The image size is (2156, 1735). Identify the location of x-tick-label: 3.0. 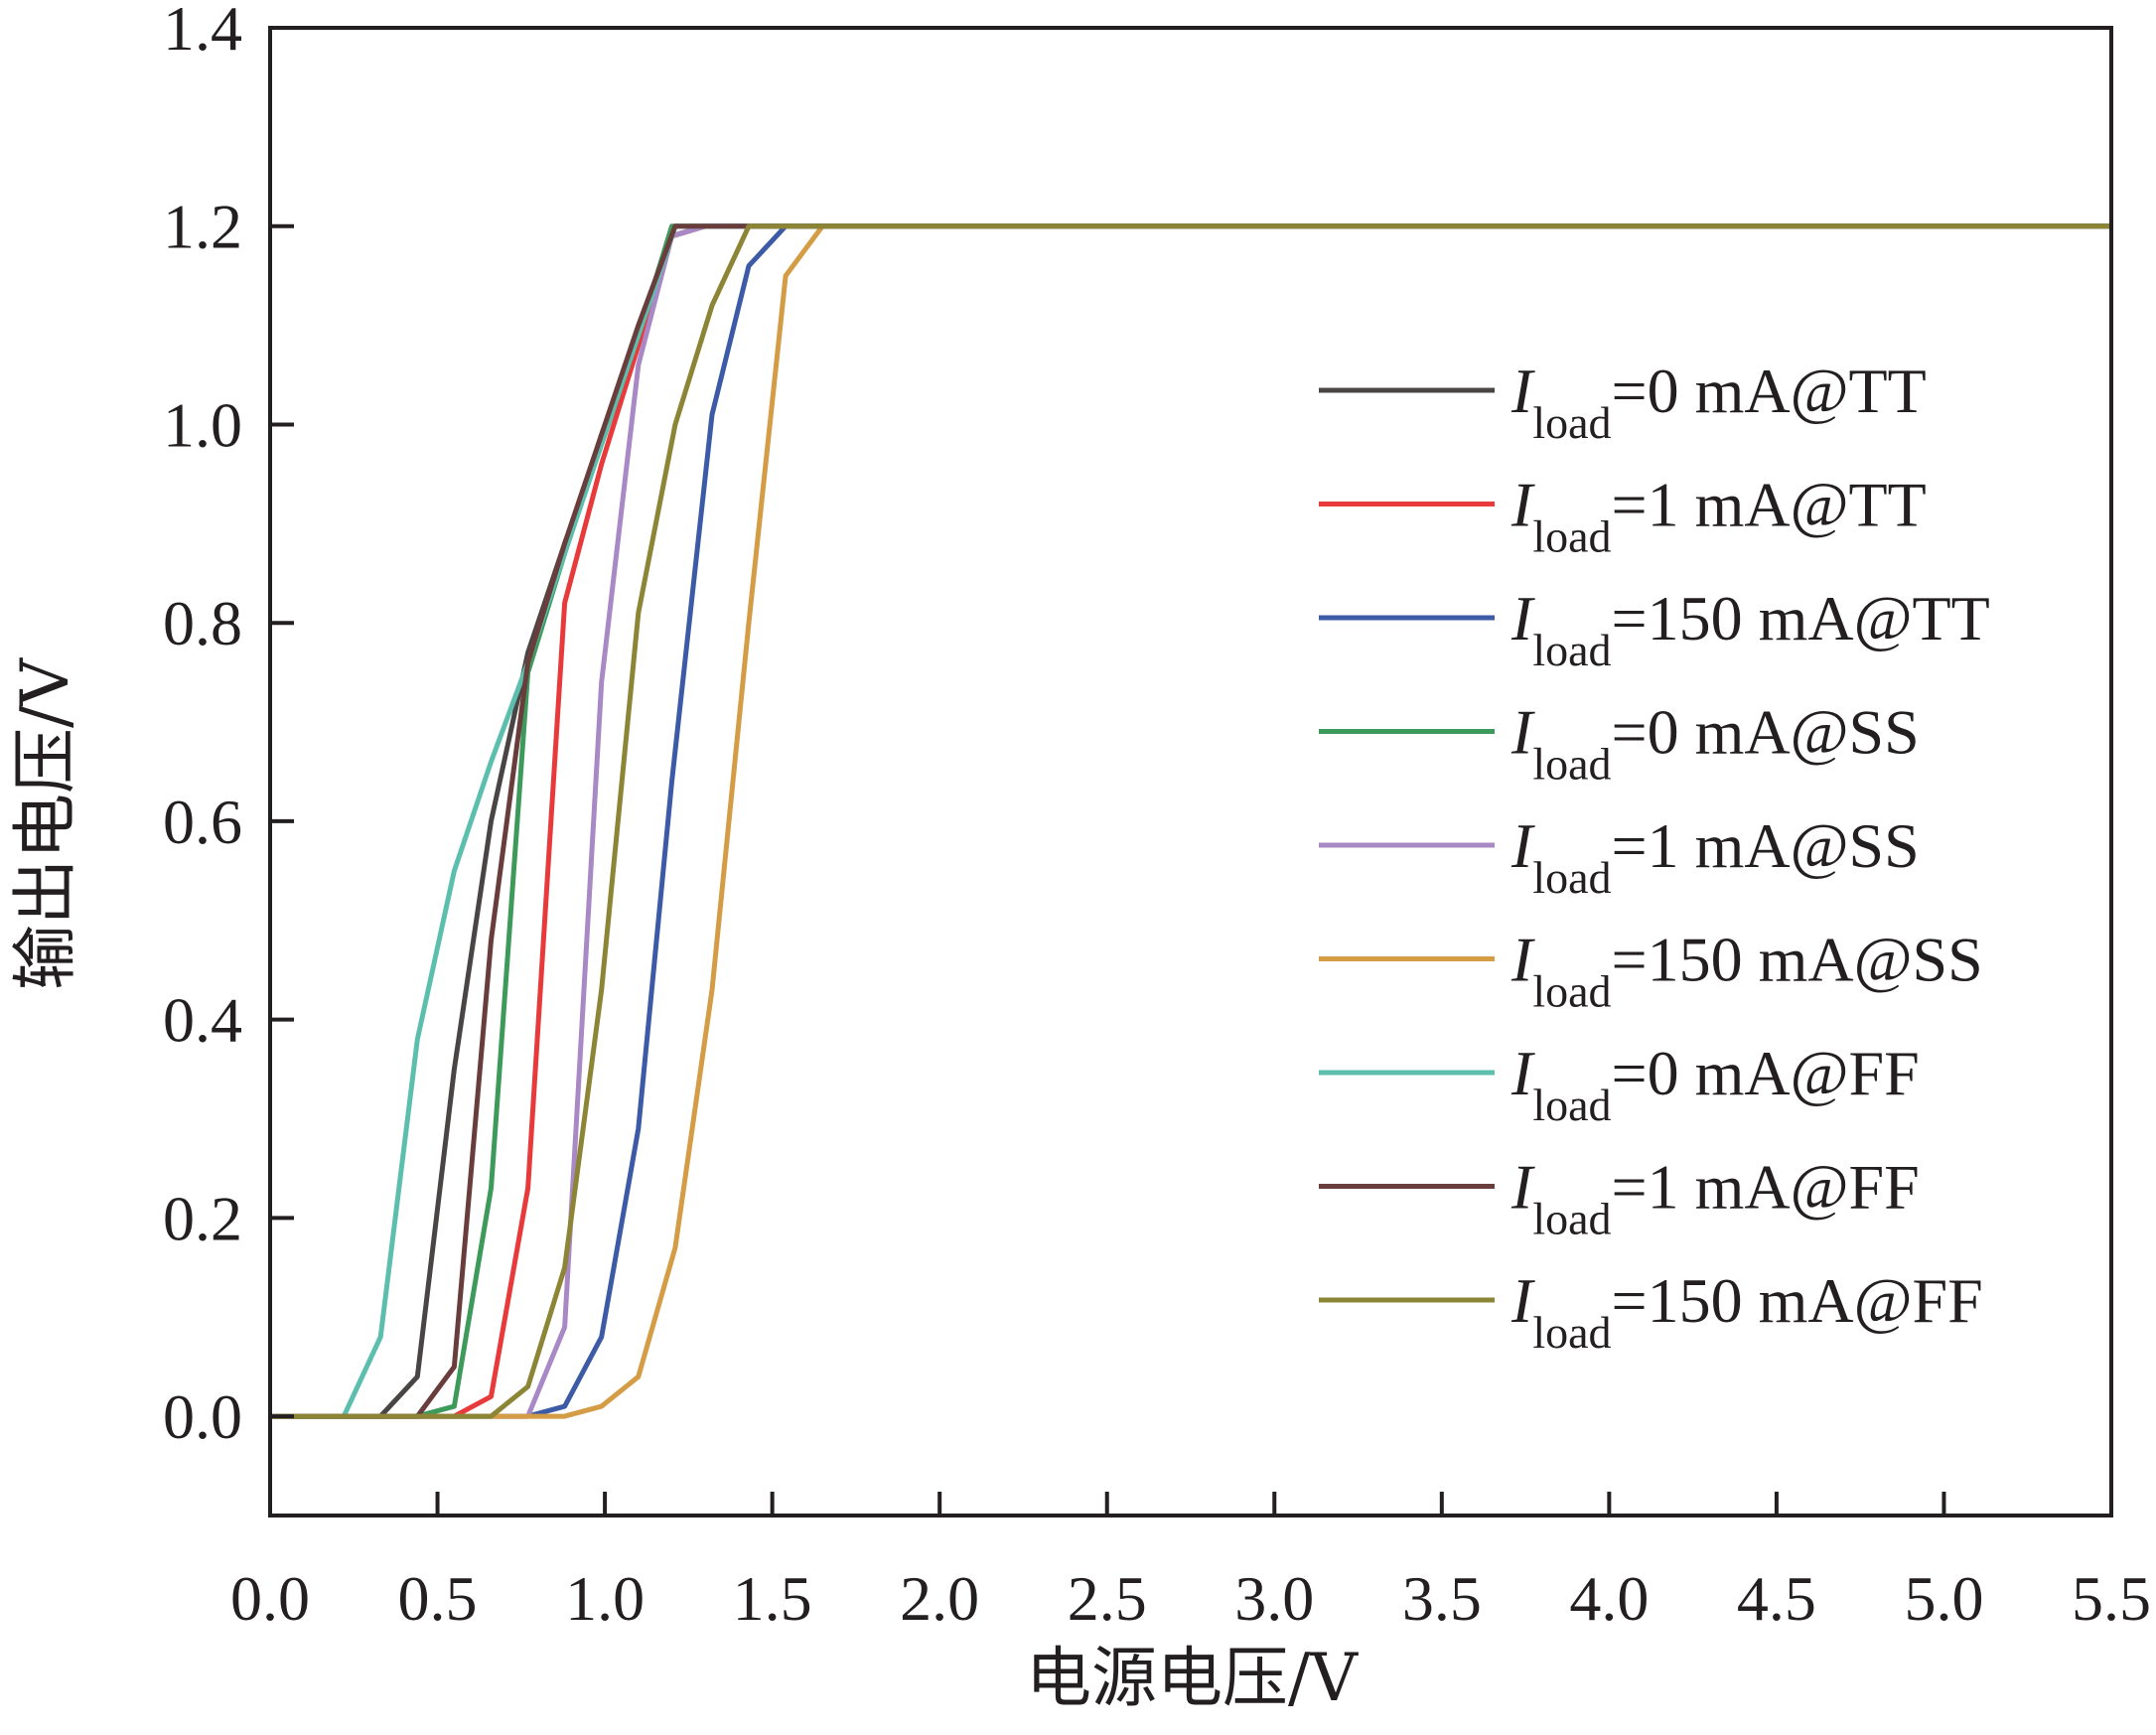
(1274, 1598).